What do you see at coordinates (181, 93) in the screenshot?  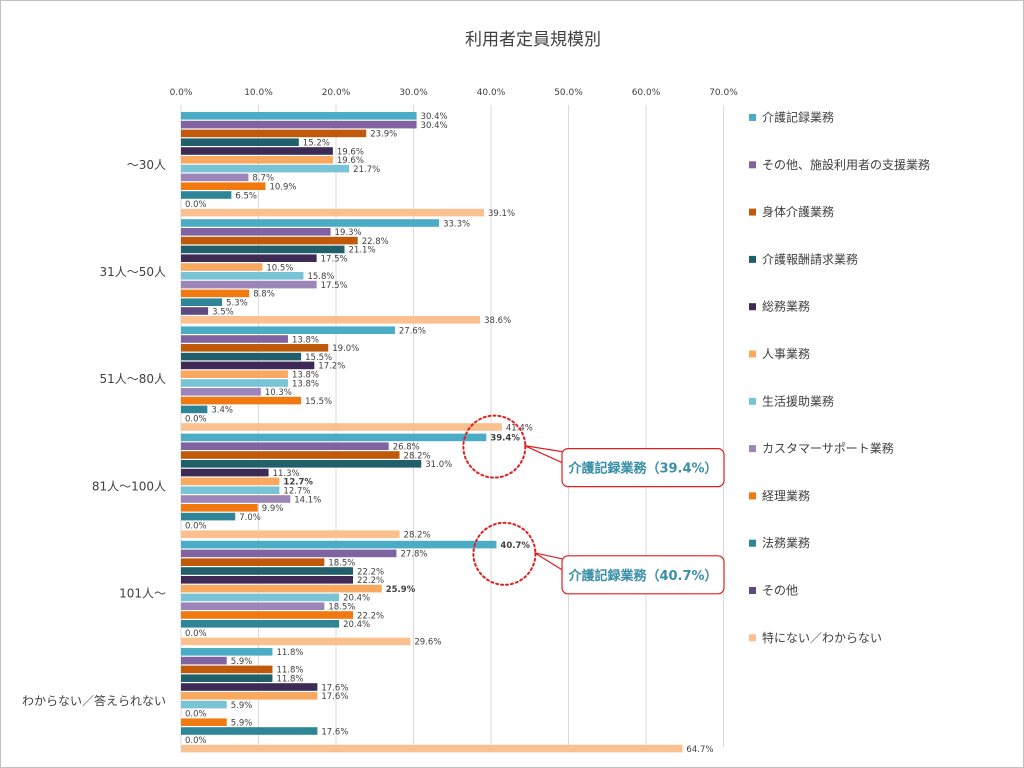 I see `x-tick-label: 0.0%` at bounding box center [181, 93].